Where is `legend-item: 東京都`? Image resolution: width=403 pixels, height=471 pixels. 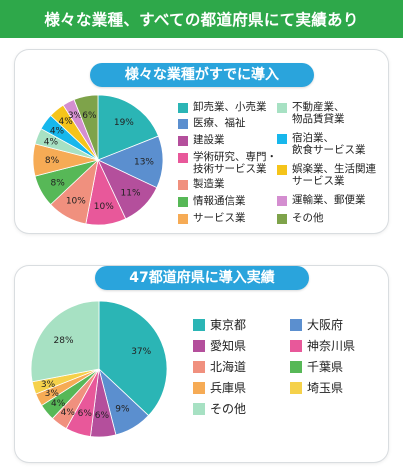 legend-item: 東京都 is located at coordinates (219, 325).